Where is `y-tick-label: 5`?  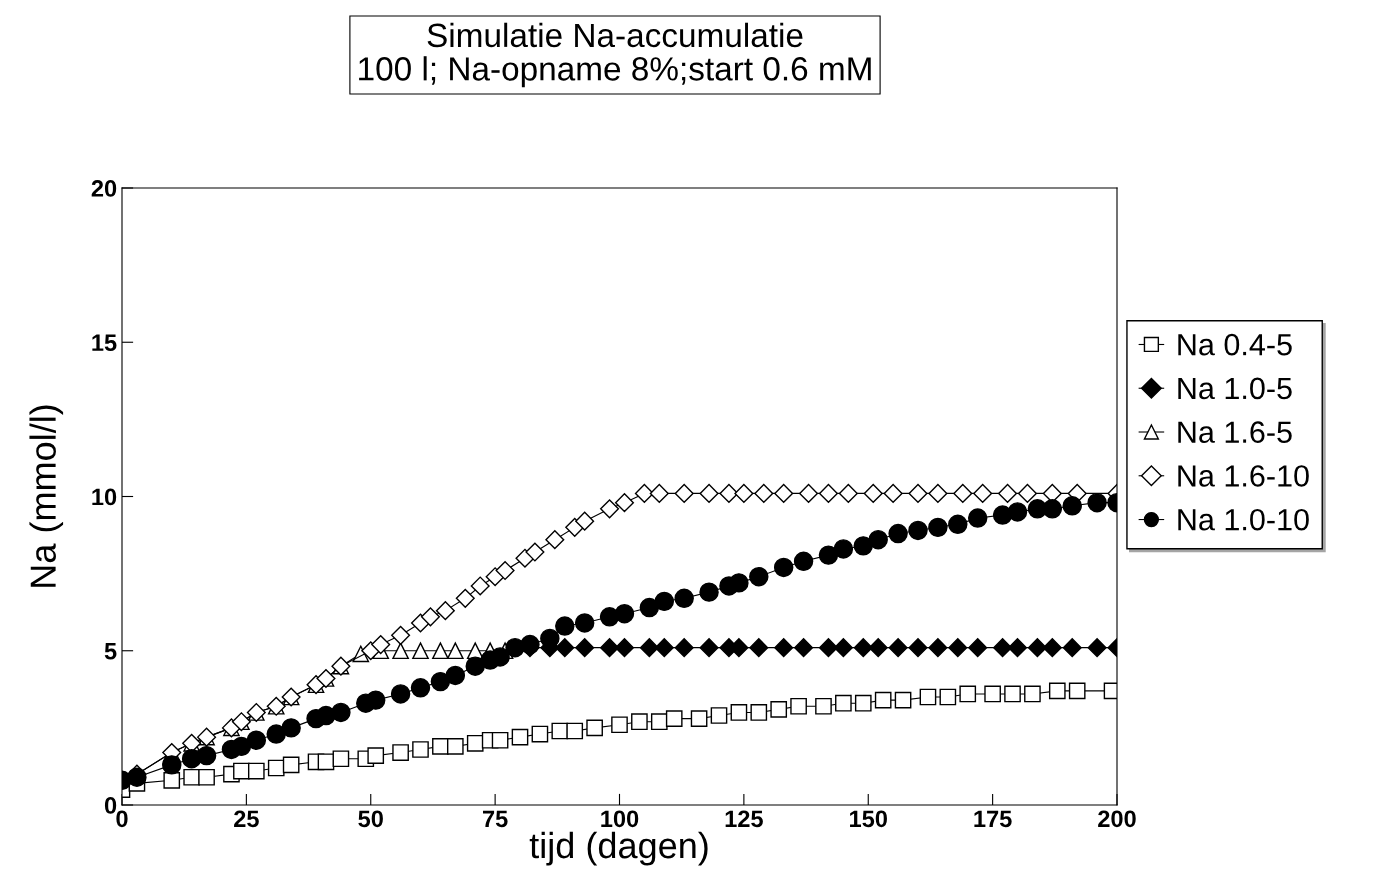 y-tick-label: 5 is located at coordinates (110, 651).